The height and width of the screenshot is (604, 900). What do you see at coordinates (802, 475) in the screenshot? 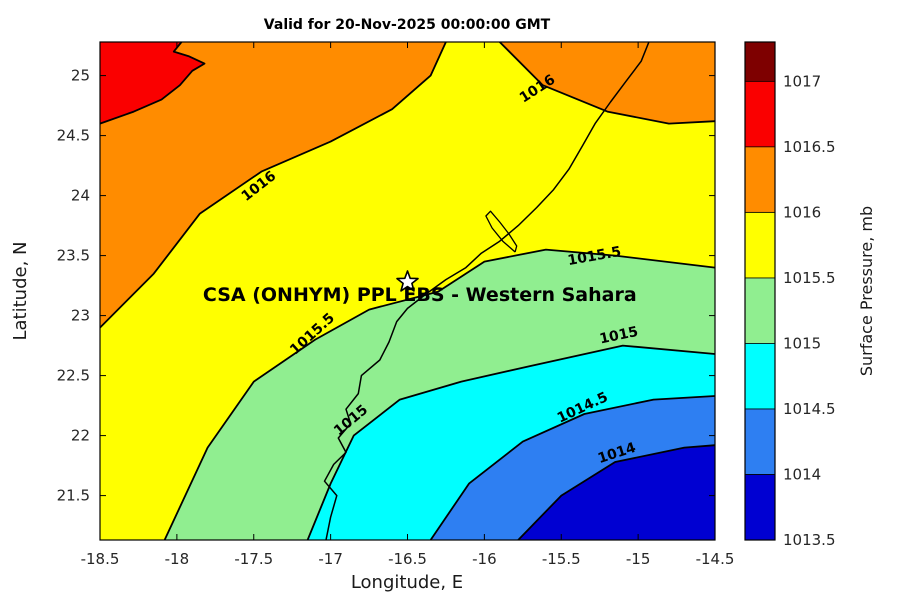
I see `colorbar-tick-label: 1014` at bounding box center [802, 475].